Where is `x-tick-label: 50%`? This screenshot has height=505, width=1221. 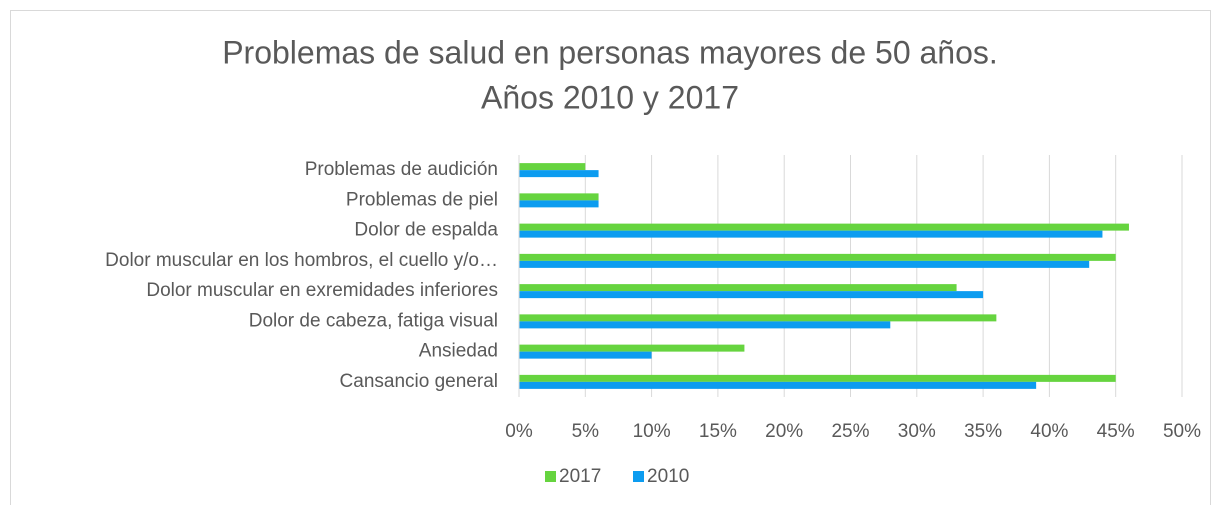
x-tick-label: 50% is located at coordinates (1182, 431).